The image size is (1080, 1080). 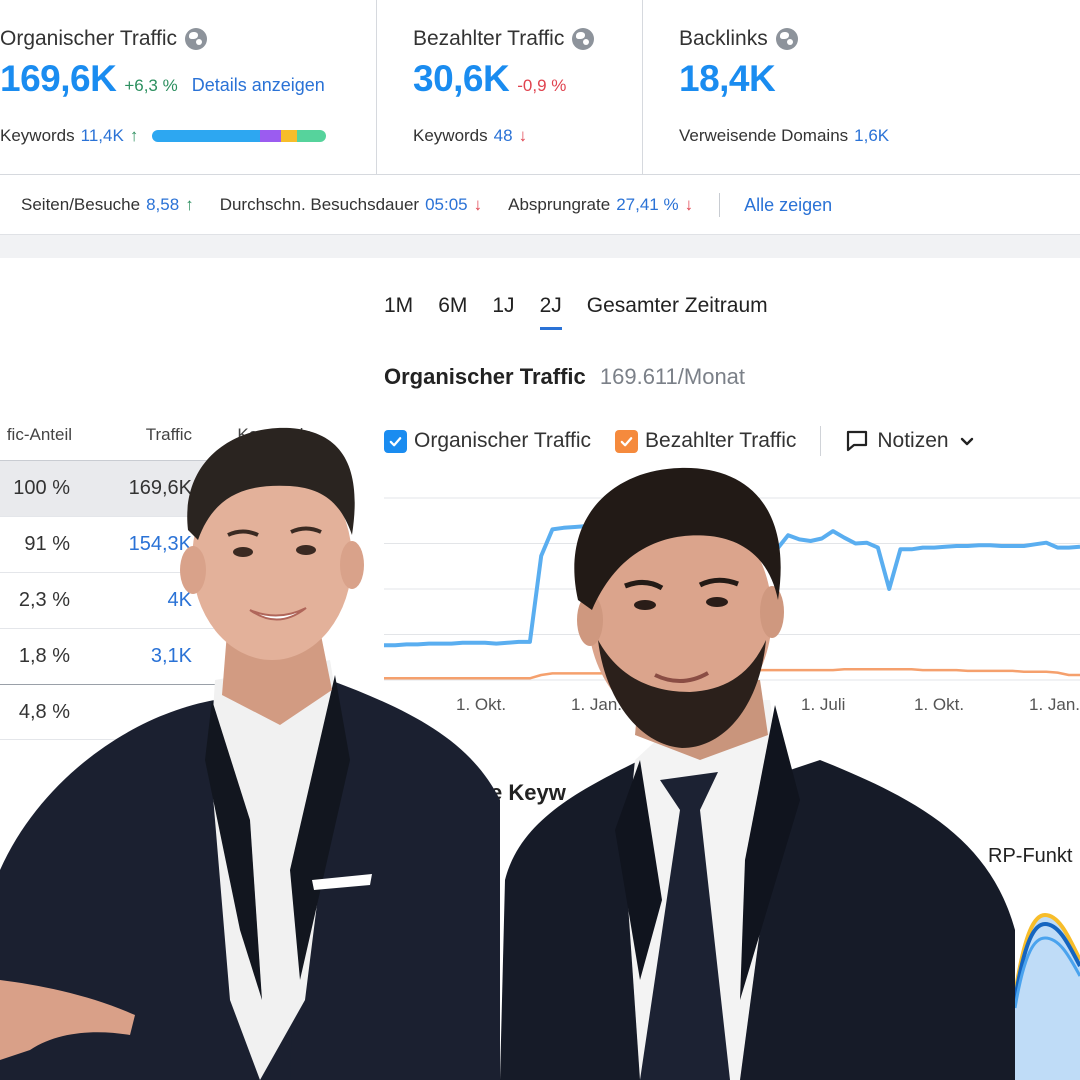 What do you see at coordinates (44, 600) in the screenshot?
I see `share-cell: 2,3 %` at bounding box center [44, 600].